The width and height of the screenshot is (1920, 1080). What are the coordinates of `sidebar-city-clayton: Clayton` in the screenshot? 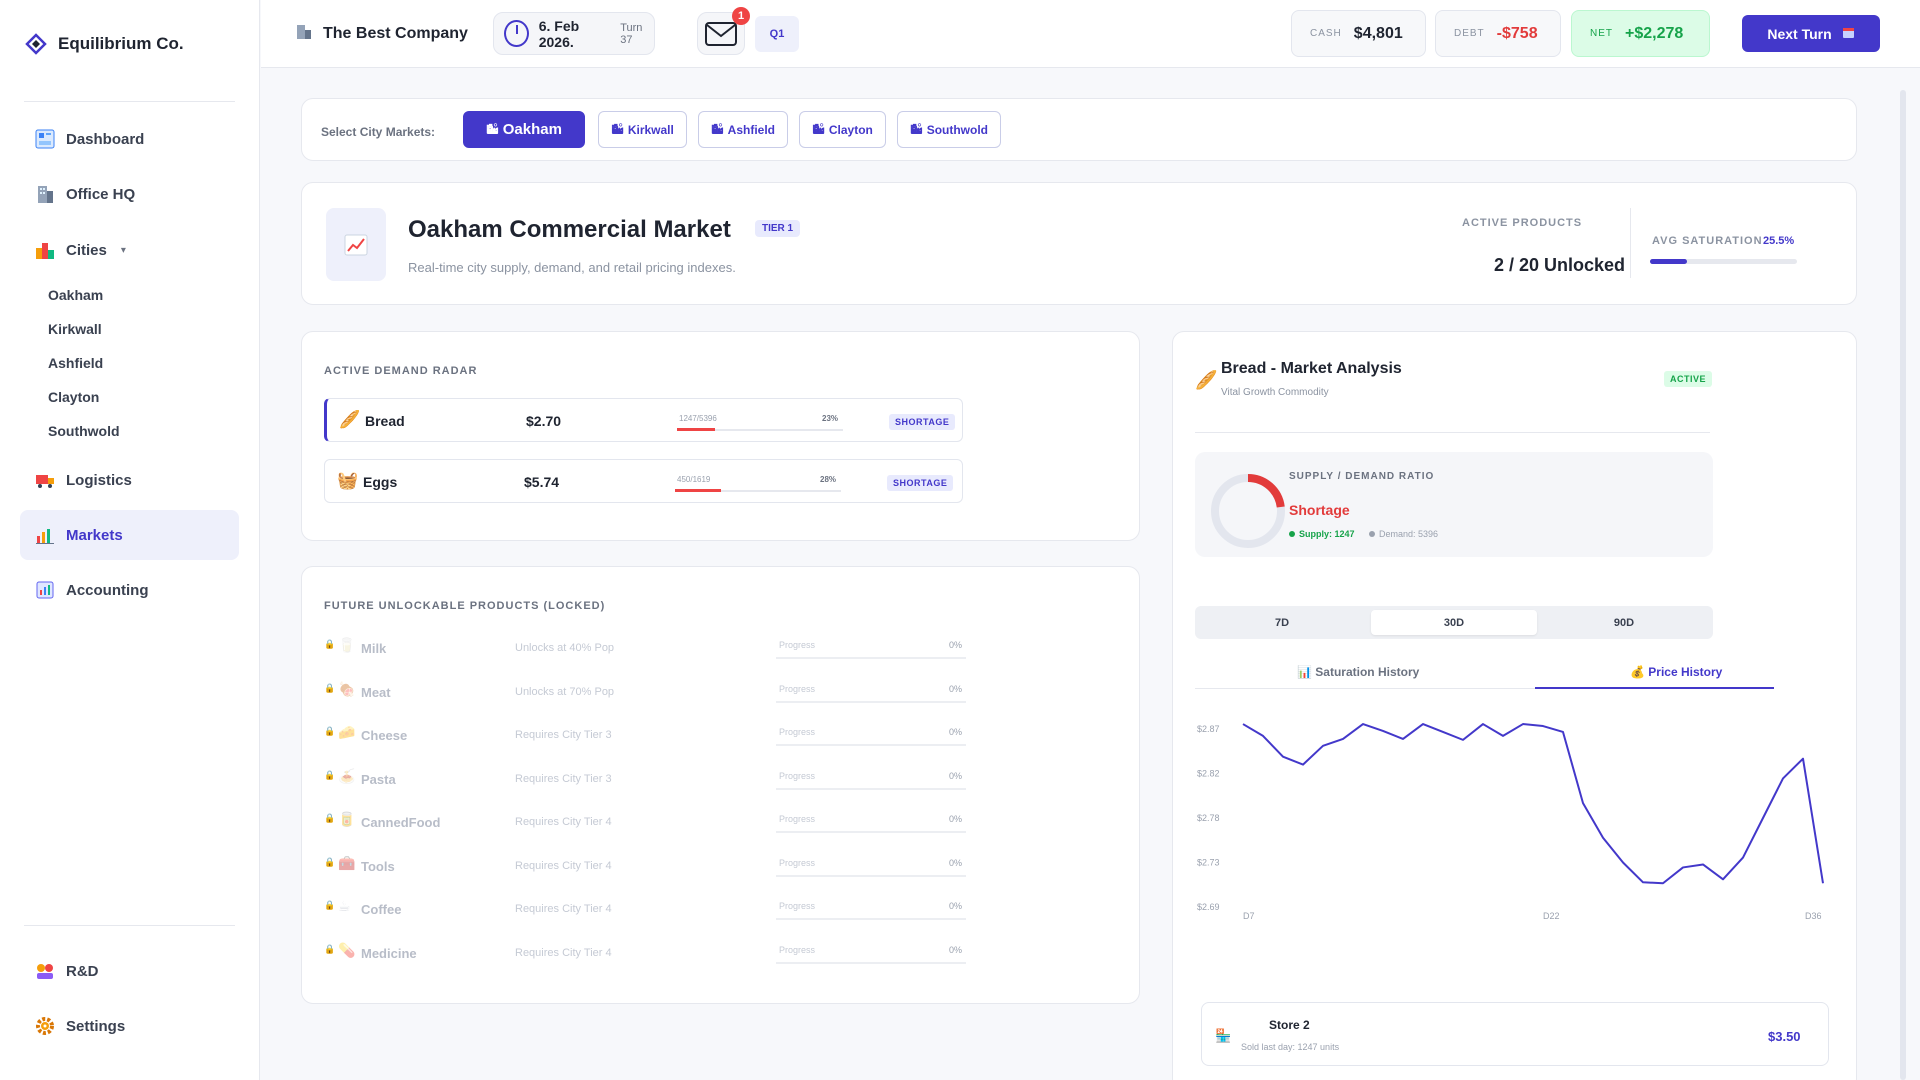 It's located at (74, 397).